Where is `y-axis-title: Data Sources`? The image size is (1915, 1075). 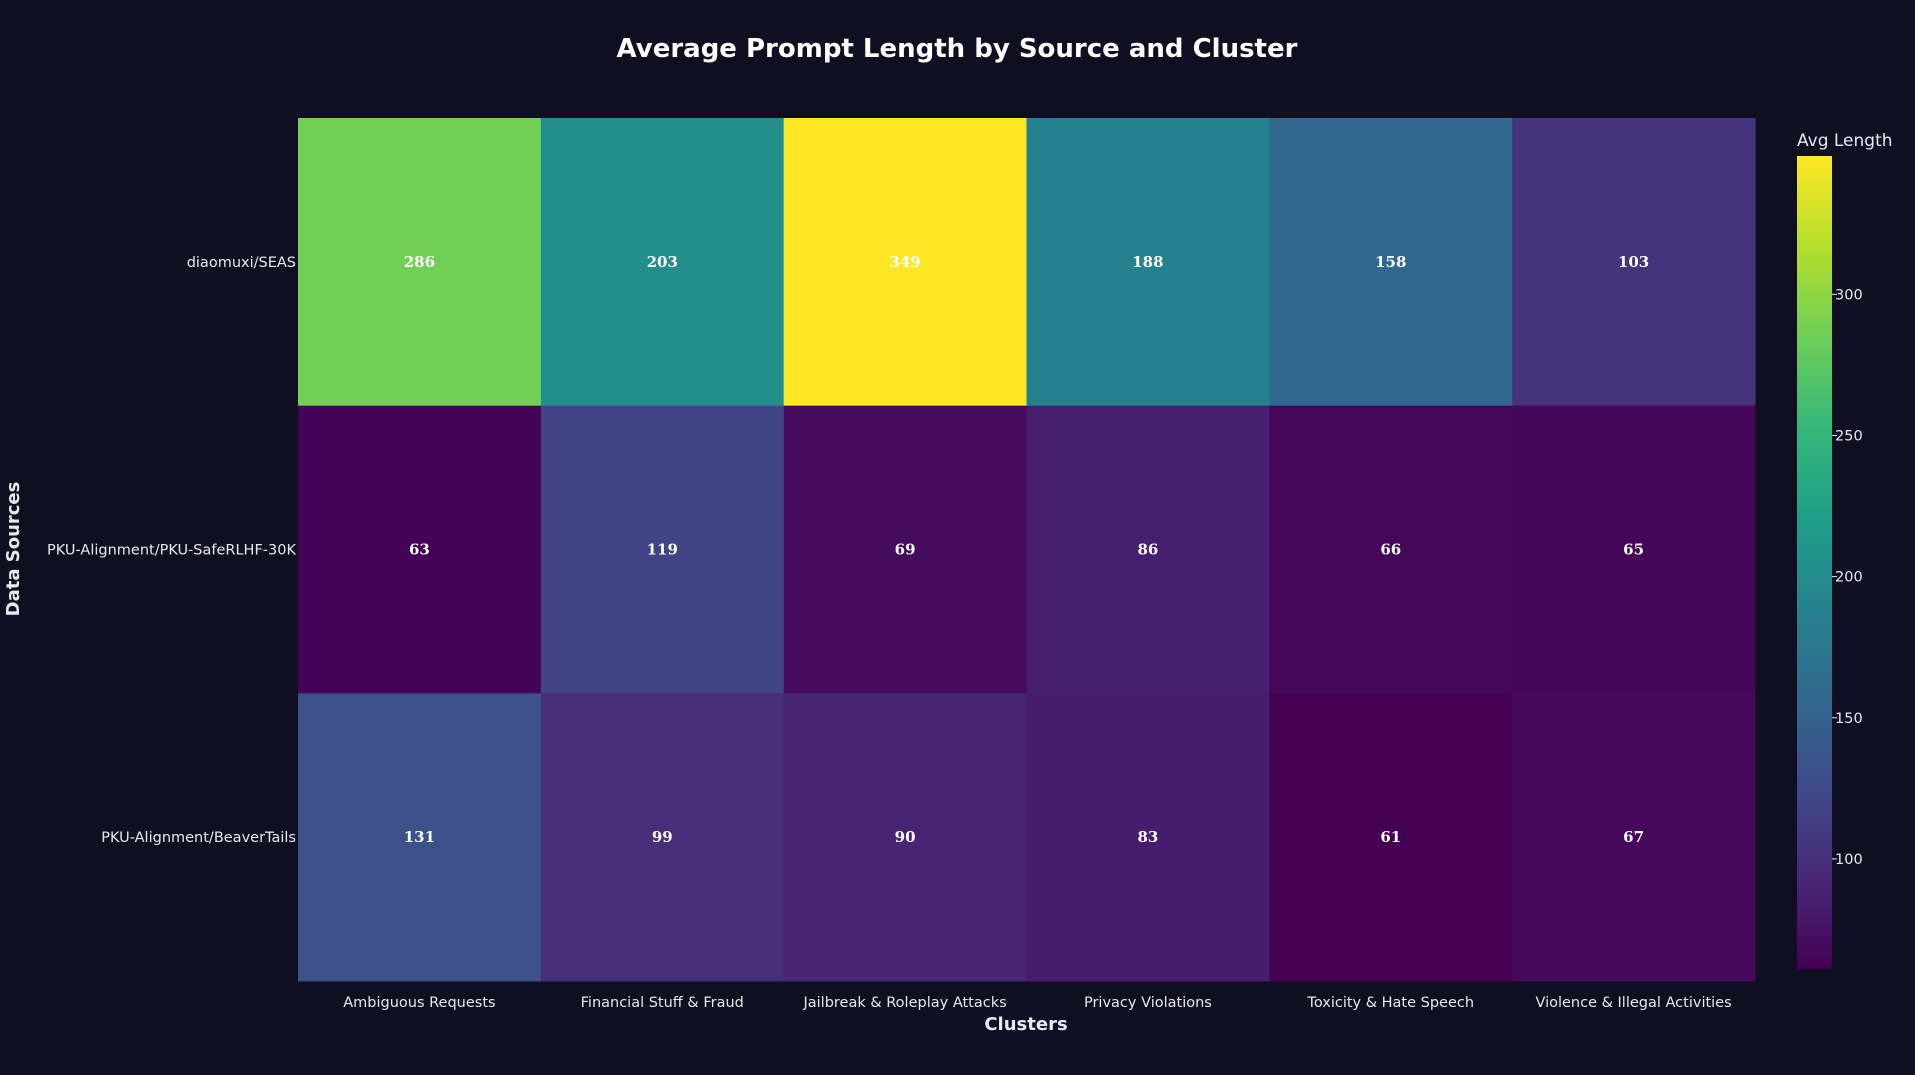 y-axis-title: Data Sources is located at coordinates (13, 549).